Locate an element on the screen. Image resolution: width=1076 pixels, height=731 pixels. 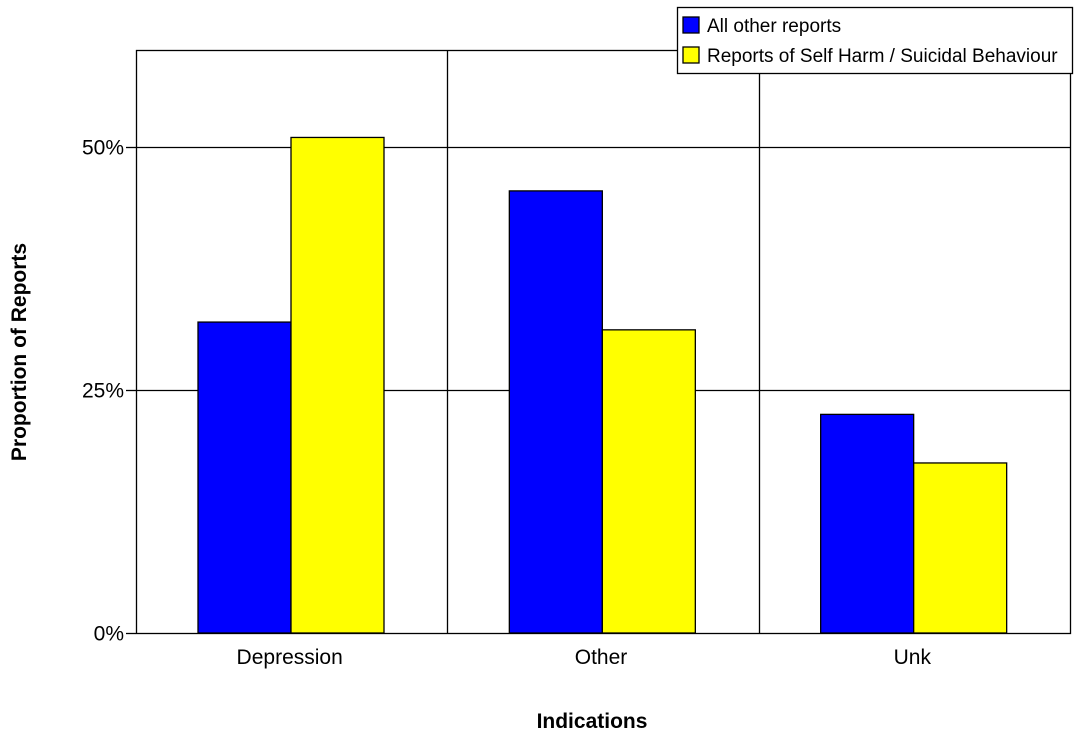
x-tick-label: Unk is located at coordinates (913, 657).